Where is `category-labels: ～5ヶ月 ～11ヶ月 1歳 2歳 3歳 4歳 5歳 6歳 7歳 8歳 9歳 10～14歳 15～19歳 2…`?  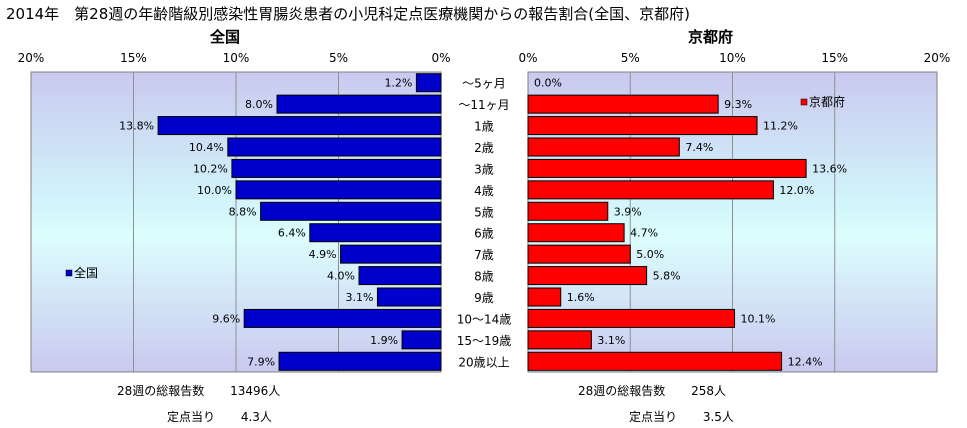 category-labels: ～5ヶ月 ～11ヶ月 1歳 2歳 3歳 4歳 5歳 6歳 7歳 8歳 9歳 10～14歳 15～19歳 2… is located at coordinates (484, 223).